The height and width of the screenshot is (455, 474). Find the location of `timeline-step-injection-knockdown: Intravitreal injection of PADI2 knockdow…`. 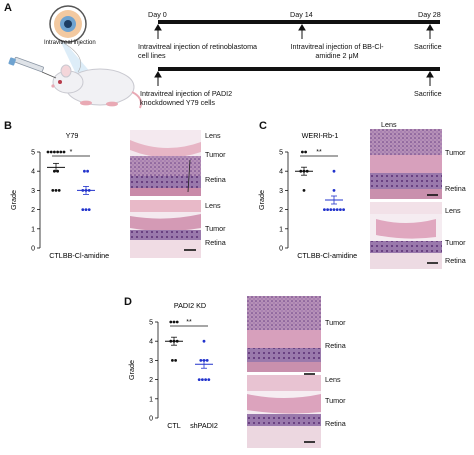

timeline-step-injection-knockdown: Intravitreal injection of PADI2 knockdow… is located at coordinates (186, 98).